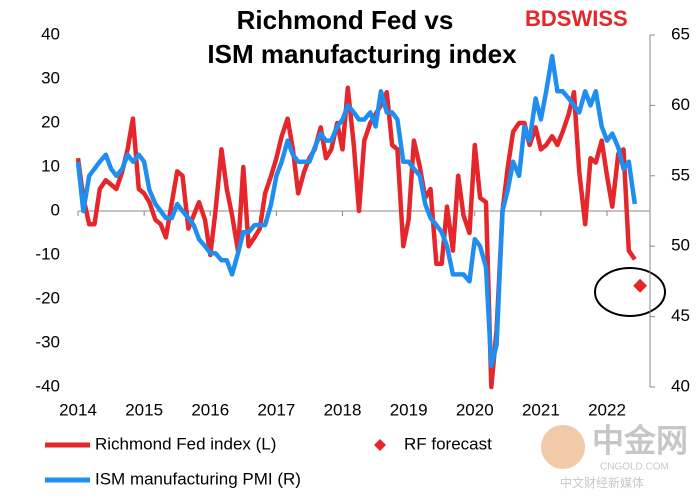 The image size is (700, 499). What do you see at coordinates (680, 104) in the screenshot?
I see `y2-tick-label: 60` at bounding box center [680, 104].